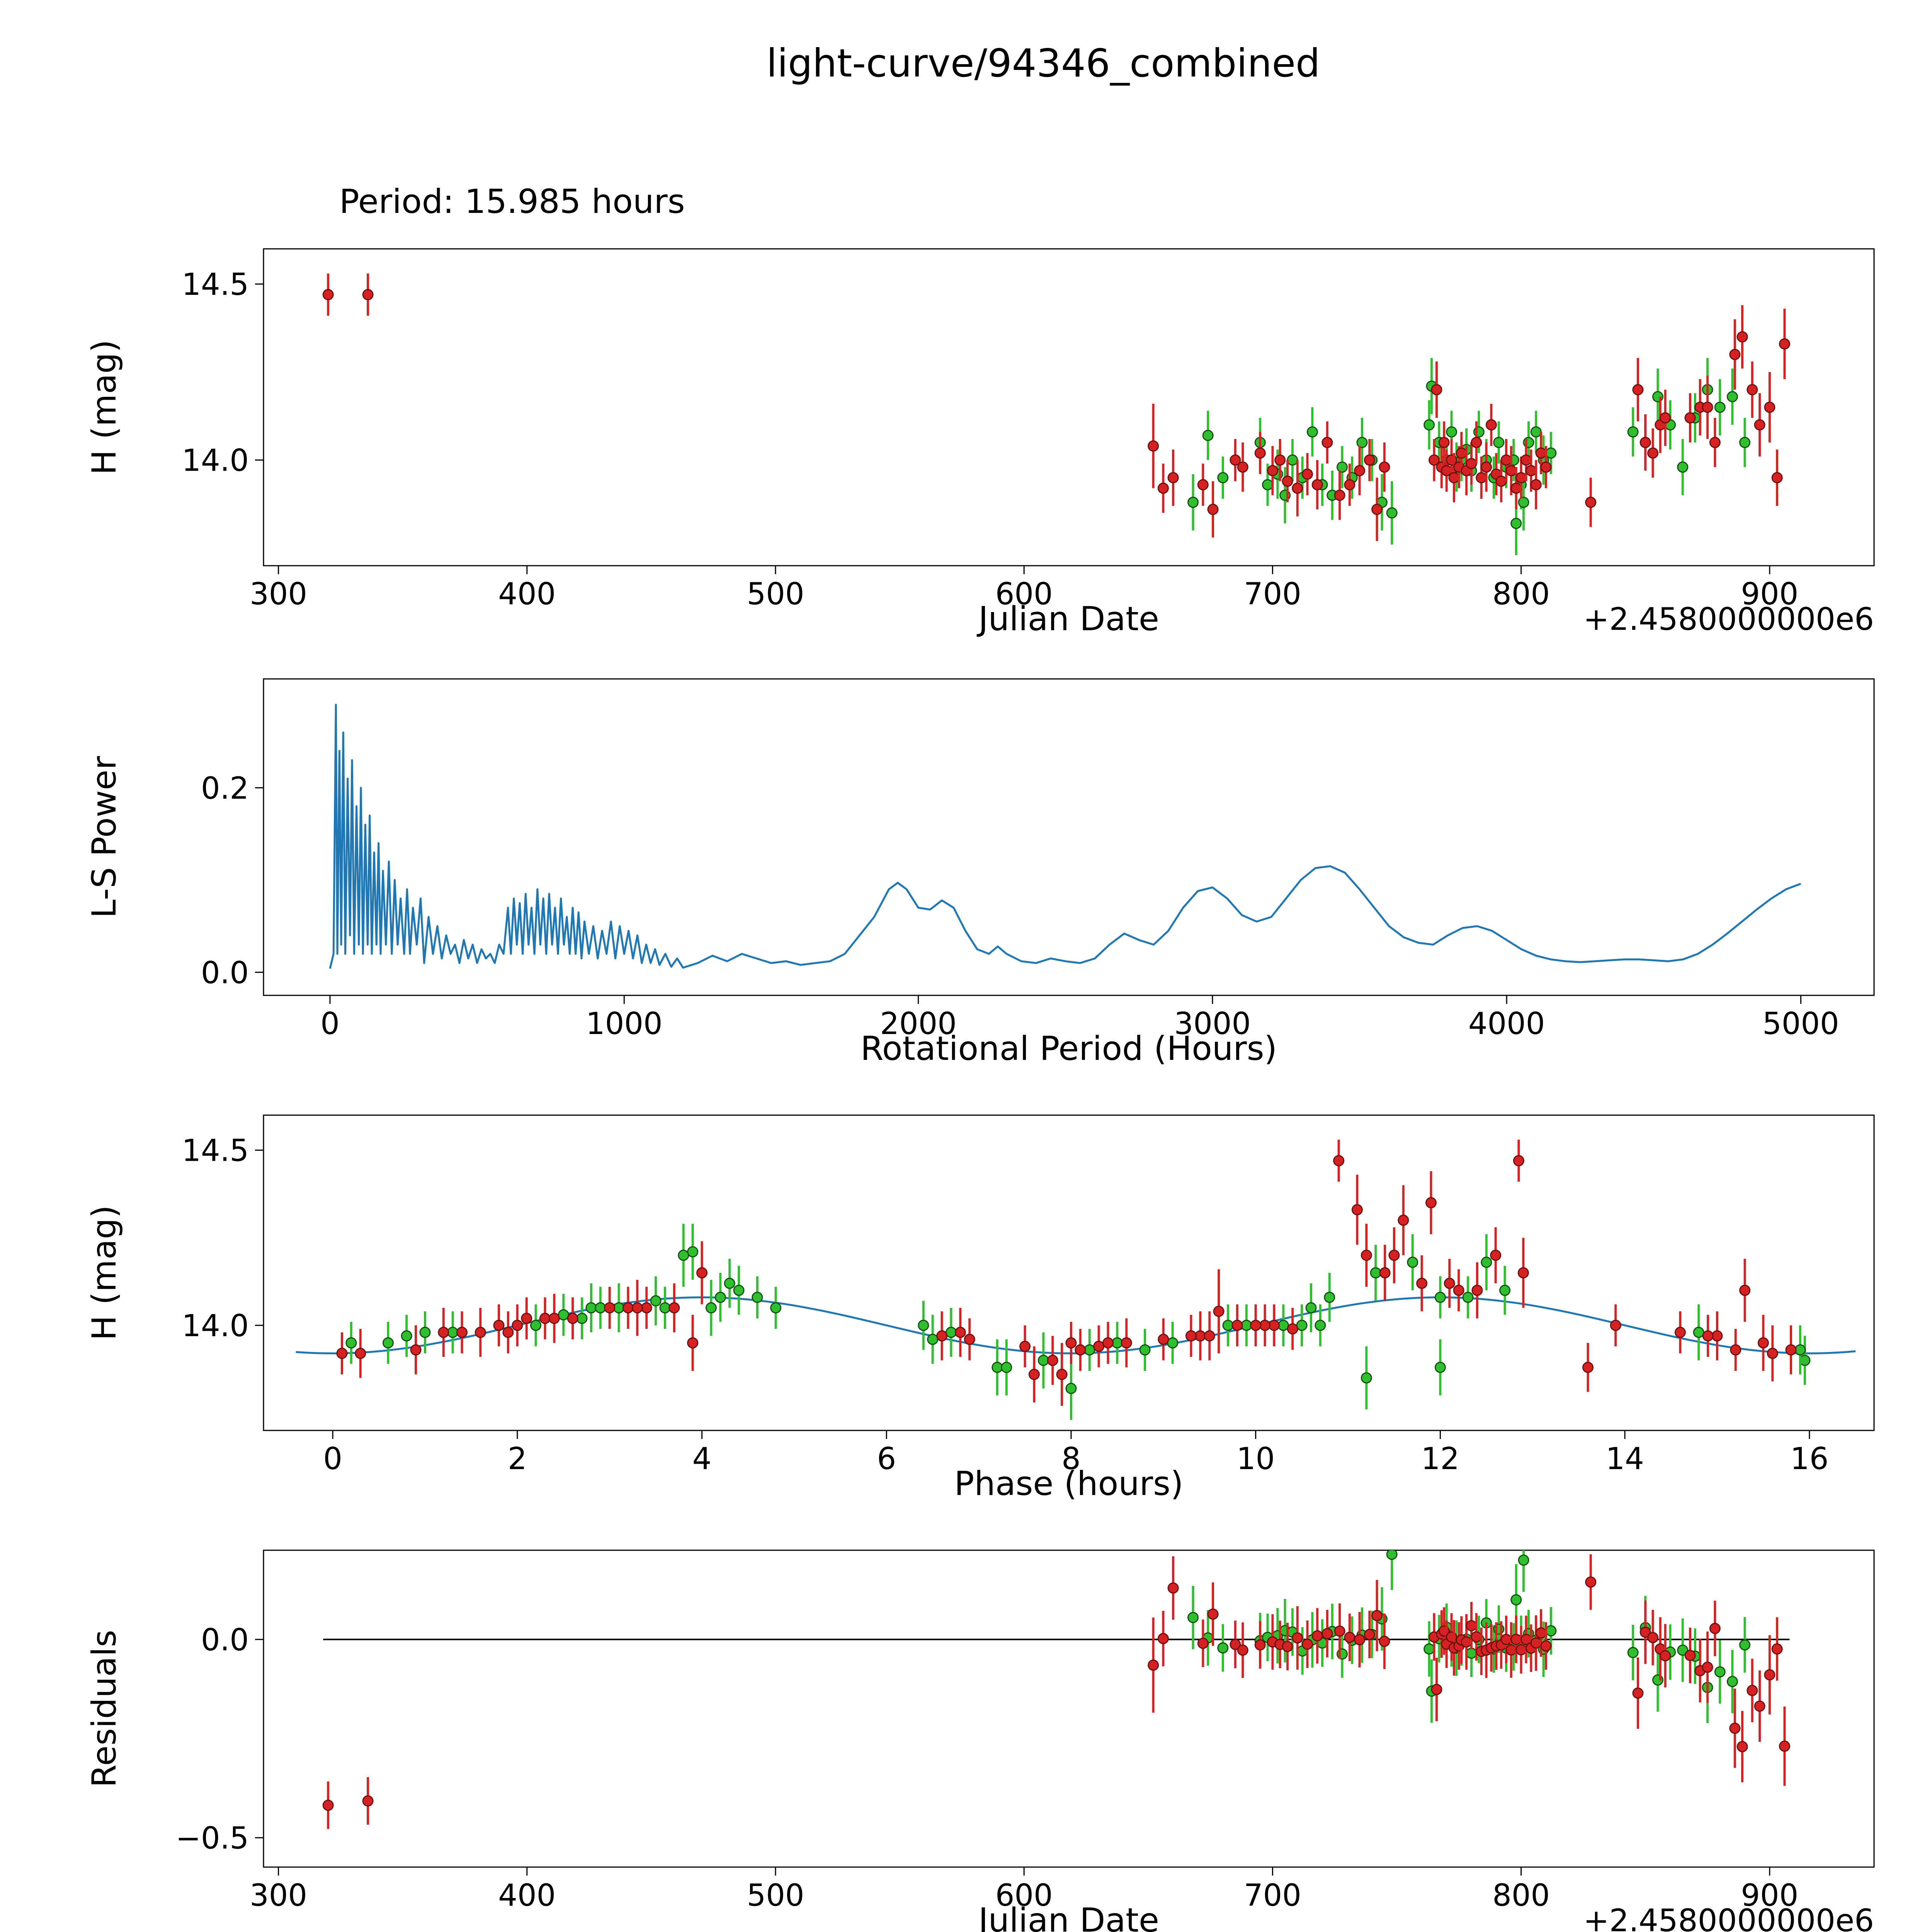  Describe the element at coordinates (1069, 619) in the screenshot. I see `xlabel-lightcurve: Julian Date` at that location.